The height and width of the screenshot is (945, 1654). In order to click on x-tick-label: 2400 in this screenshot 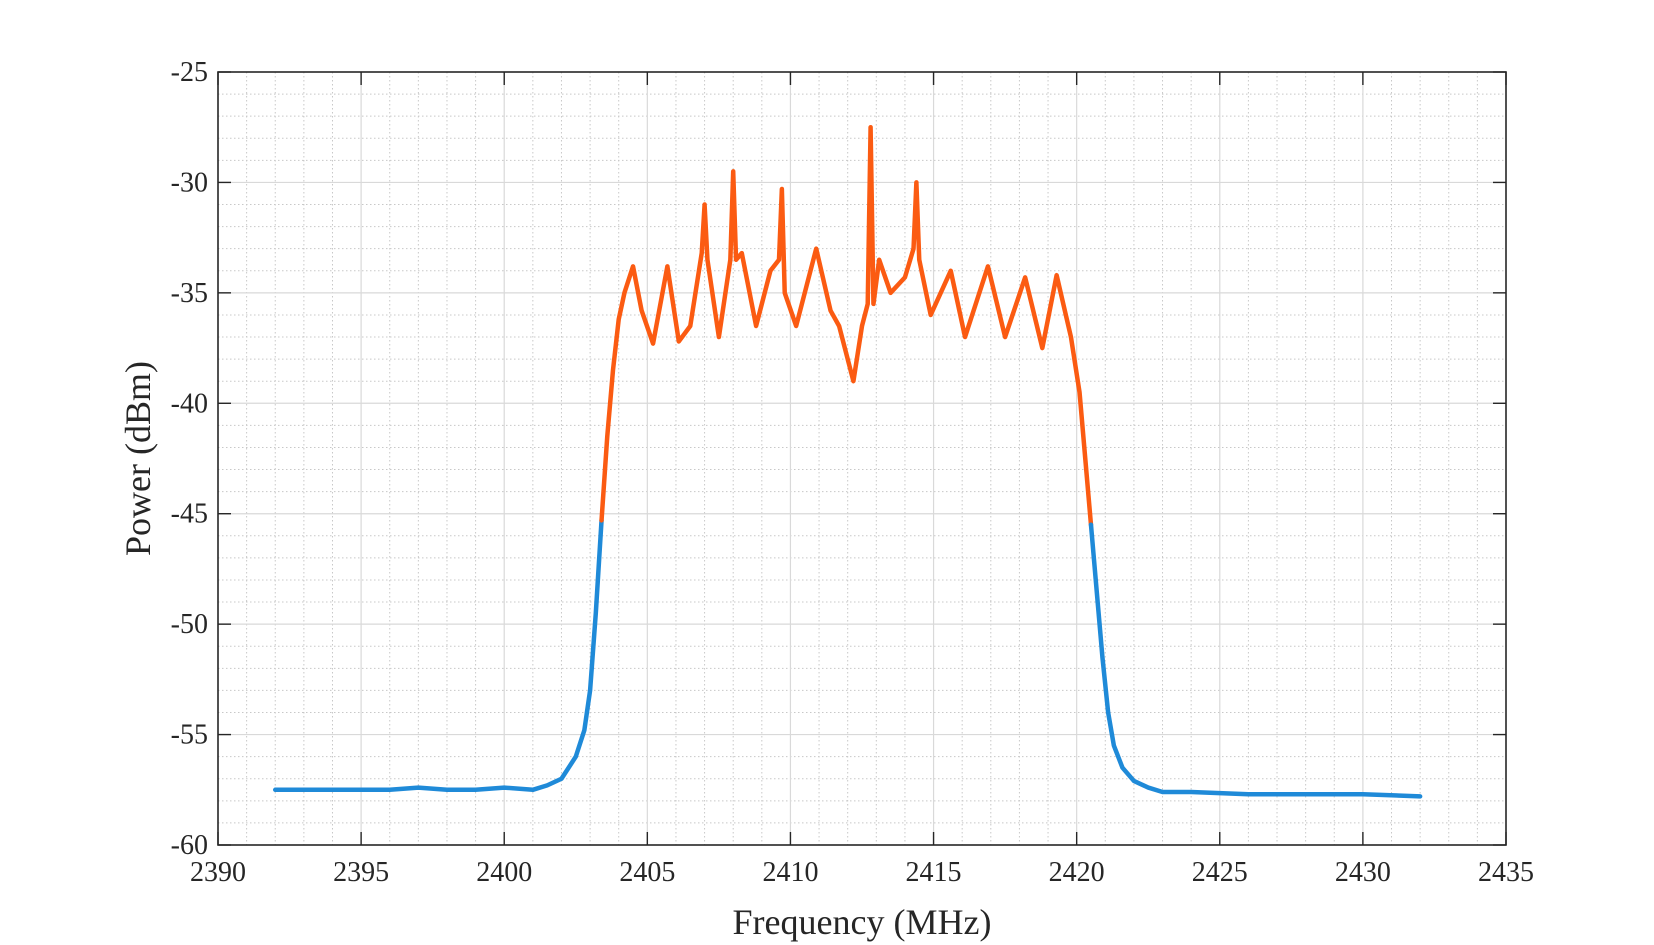, I will do `click(504, 872)`.